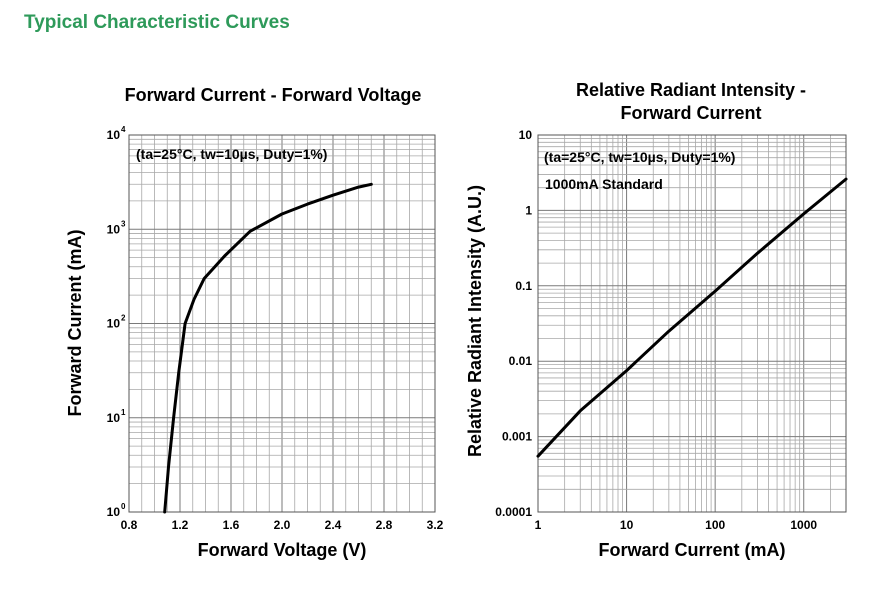  What do you see at coordinates (123, 412) in the screenshot?
I see `chart1-y-tick-exponent: 1` at bounding box center [123, 412].